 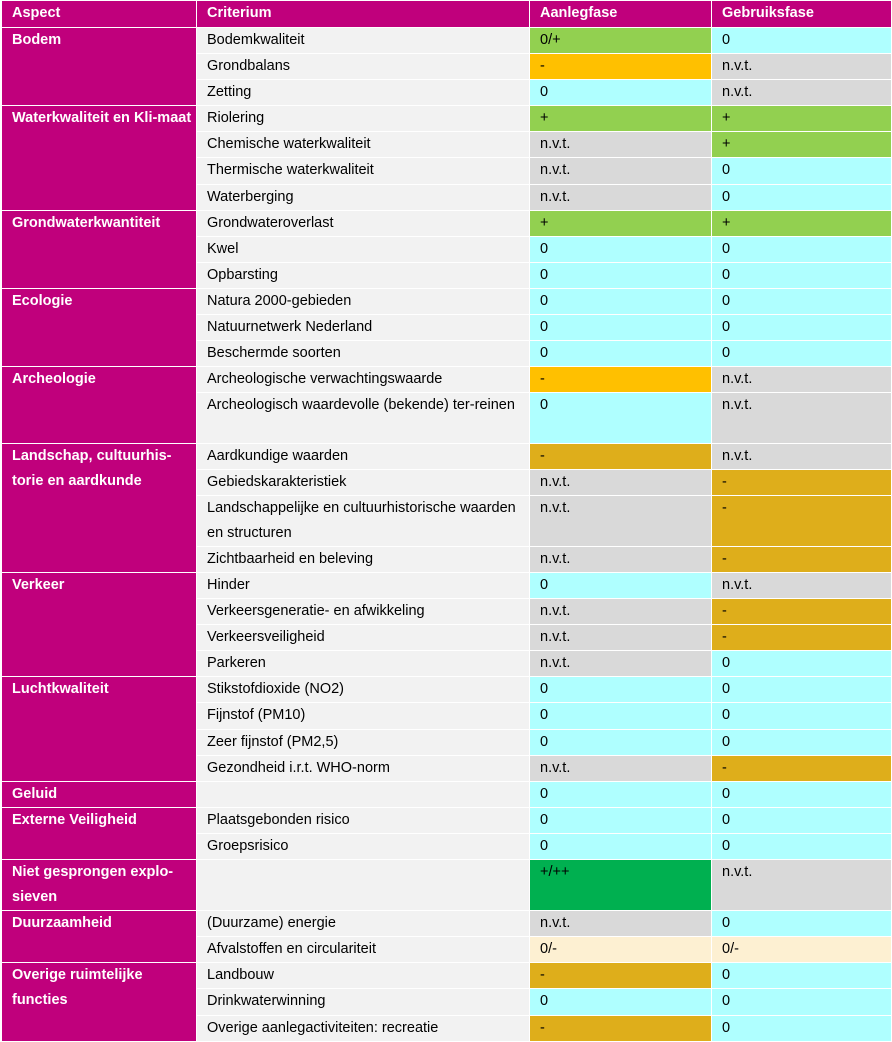 I want to click on aanlegfase-cell: 0/+, so click(x=620, y=40).